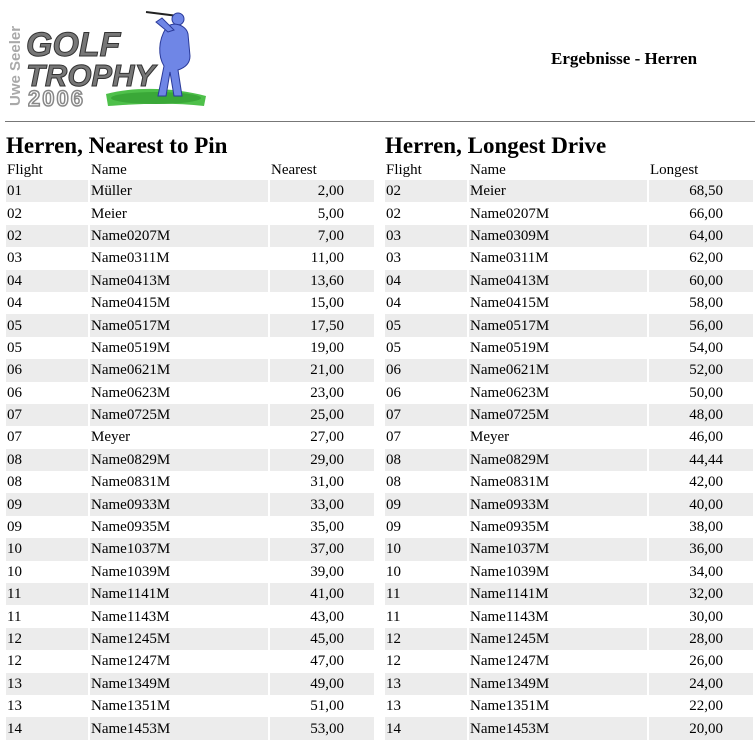  What do you see at coordinates (190, 191) in the screenshot?
I see `table-row: 01 Müller 2,00` at bounding box center [190, 191].